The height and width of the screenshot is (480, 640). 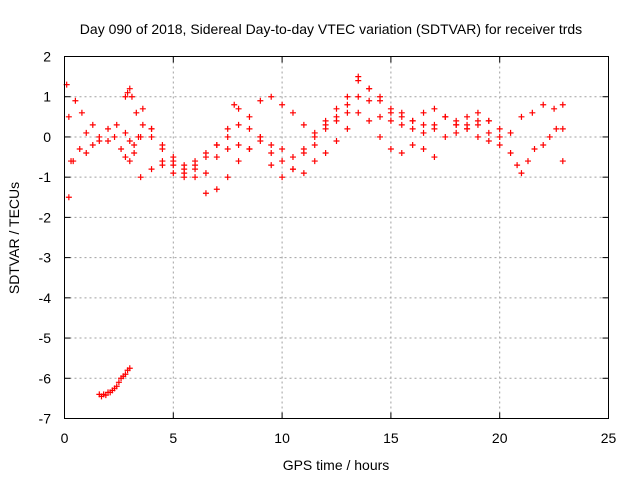 What do you see at coordinates (14, 238) in the screenshot?
I see `y-axis-label: SDTVAR / TECUs` at bounding box center [14, 238].